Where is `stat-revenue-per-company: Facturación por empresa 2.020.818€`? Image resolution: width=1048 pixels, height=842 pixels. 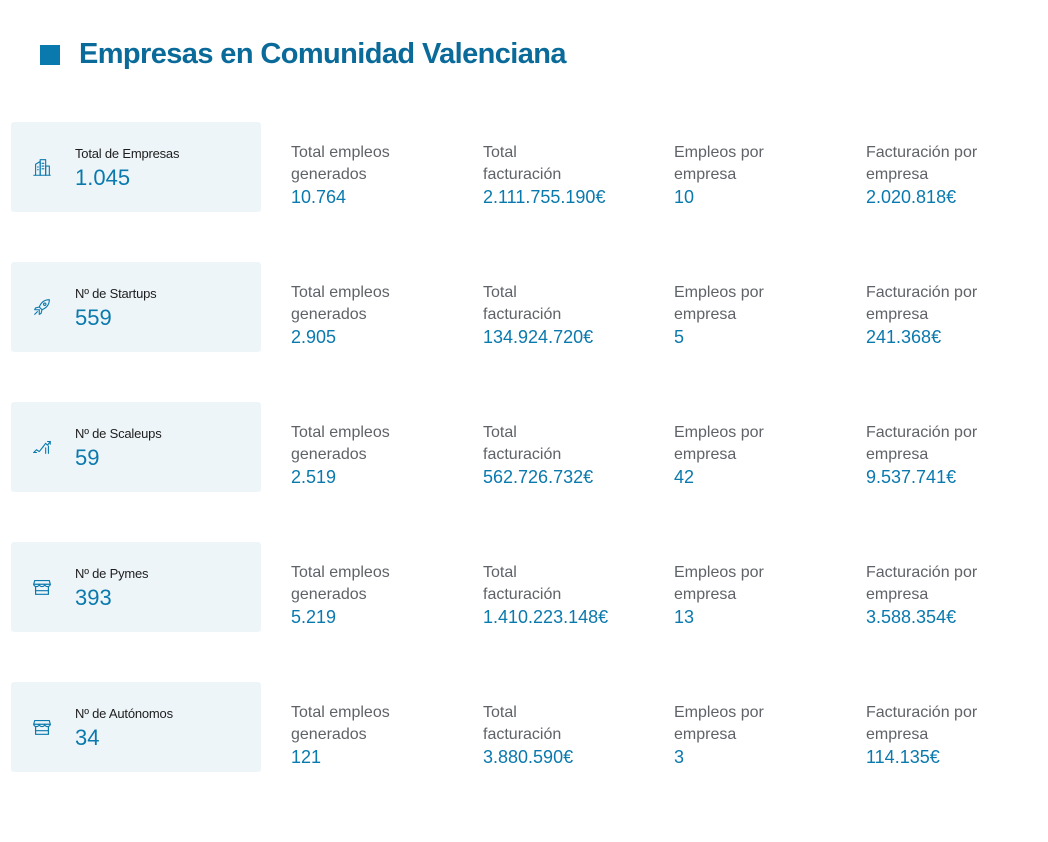 stat-revenue-per-company: Facturación por empresa 2.020.818€ is located at coordinates (951, 175).